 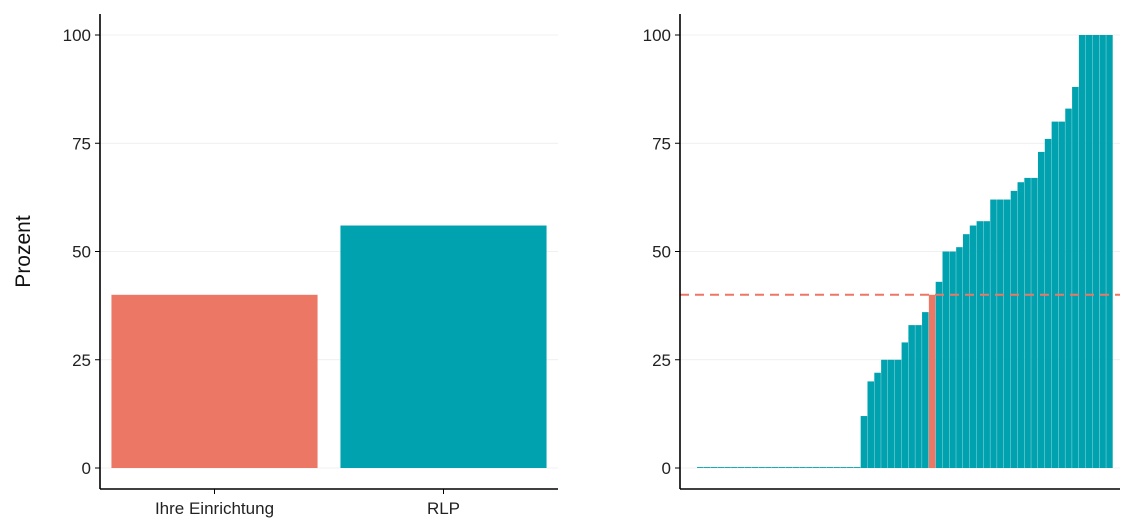 I want to click on bar-ihre-einrichtung, so click(x=214, y=381).